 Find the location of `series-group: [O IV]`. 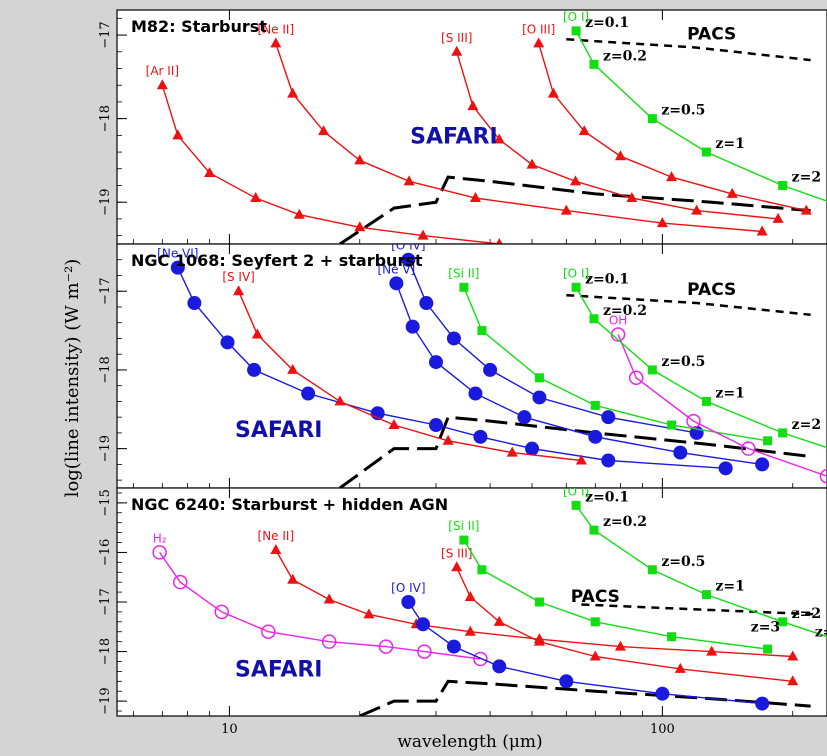

series-group: [O IV] is located at coordinates (580, 646).